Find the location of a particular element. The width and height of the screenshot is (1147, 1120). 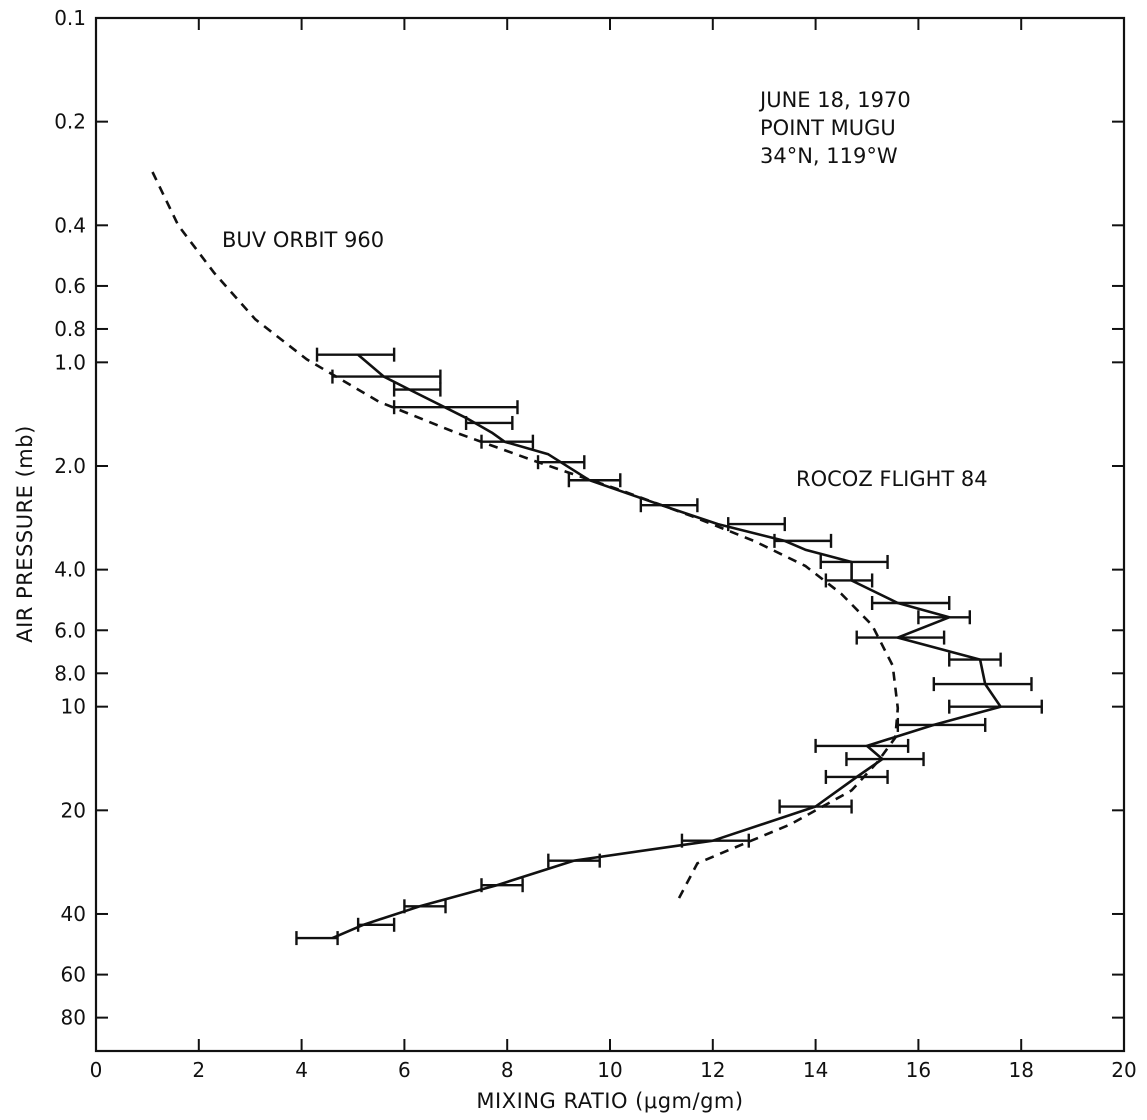

x-axis-title: MIXING RATIO (μgm/gm) is located at coordinates (609, 1101).